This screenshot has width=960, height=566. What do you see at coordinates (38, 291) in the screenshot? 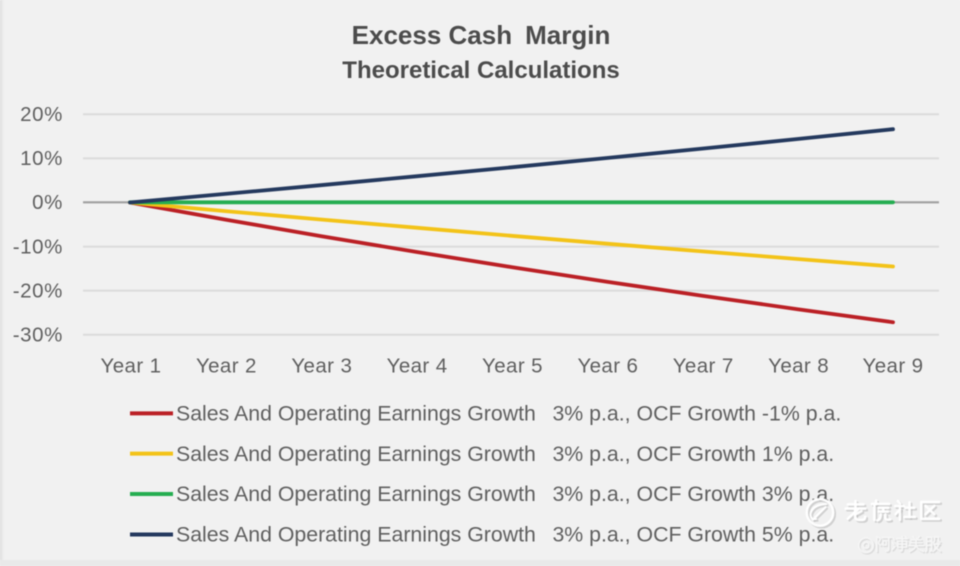
I see `svg-text: -20%` at bounding box center [38, 291].